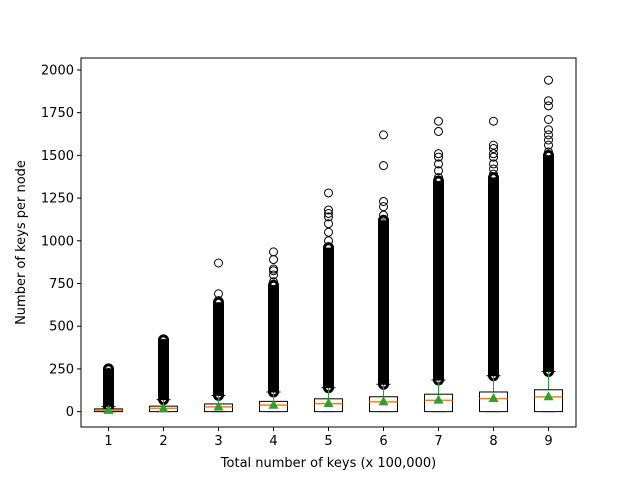 The width and height of the screenshot is (640, 480). I want to click on x-tick-label: 3, so click(218, 441).